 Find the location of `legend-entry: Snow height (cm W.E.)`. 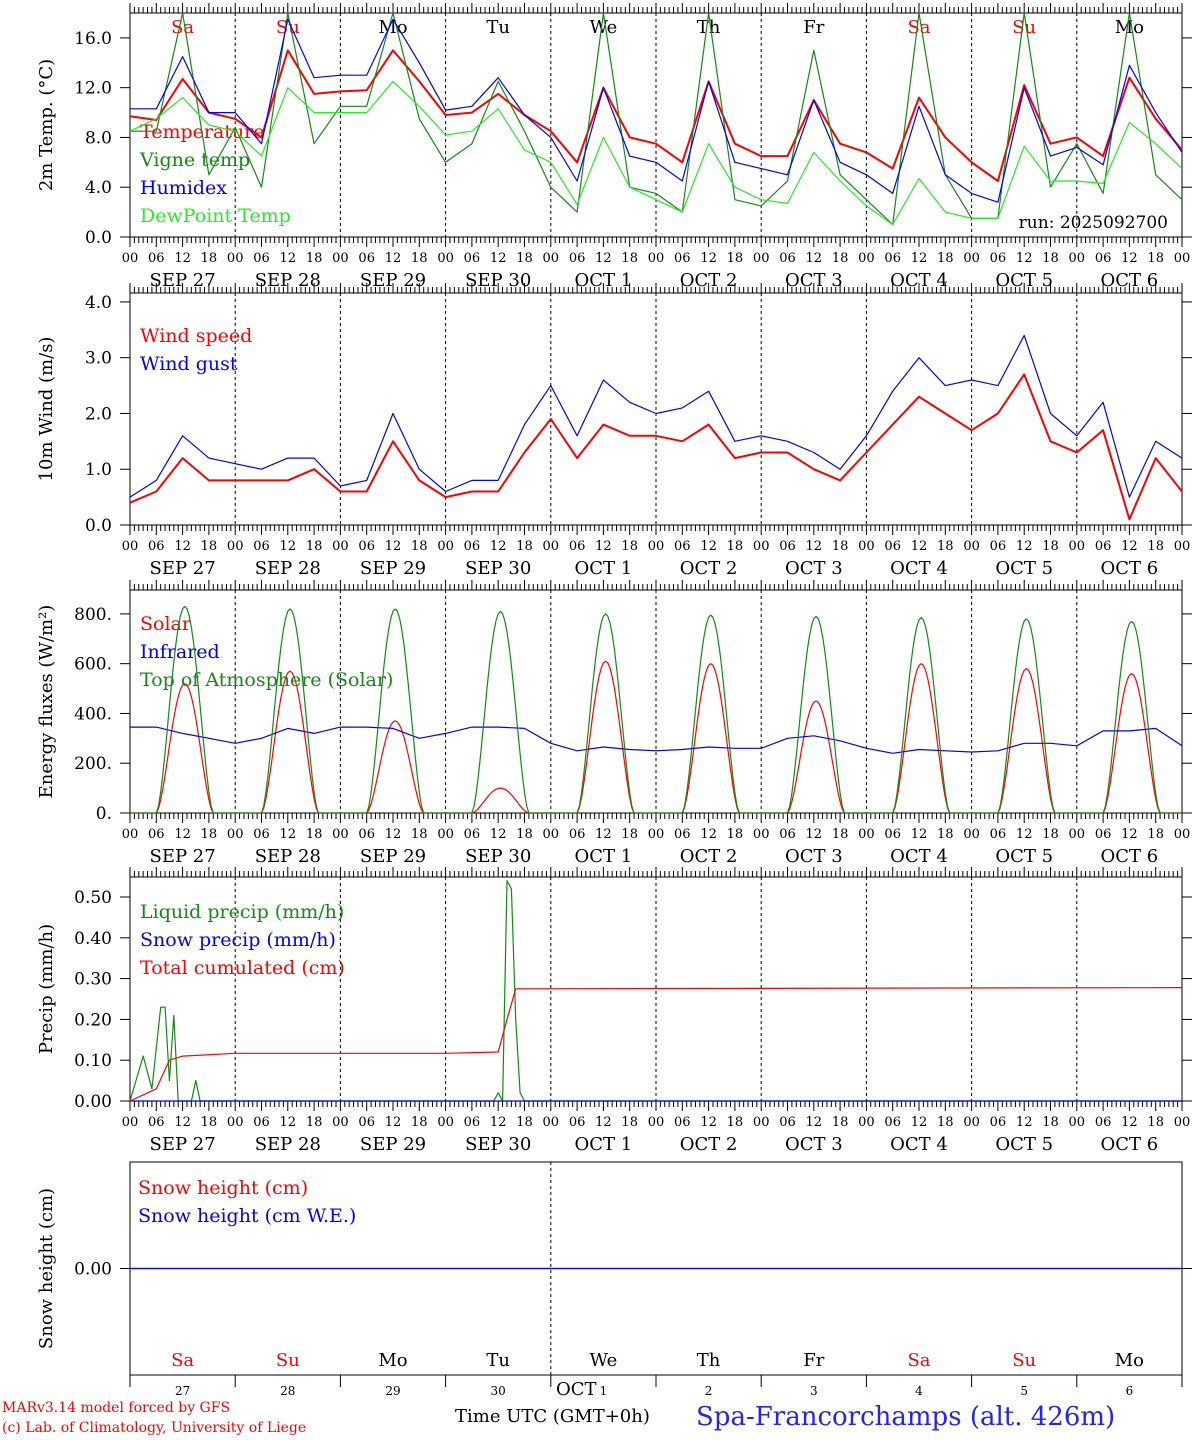

legend-entry: Snow height (cm W.E.) is located at coordinates (247, 1216).